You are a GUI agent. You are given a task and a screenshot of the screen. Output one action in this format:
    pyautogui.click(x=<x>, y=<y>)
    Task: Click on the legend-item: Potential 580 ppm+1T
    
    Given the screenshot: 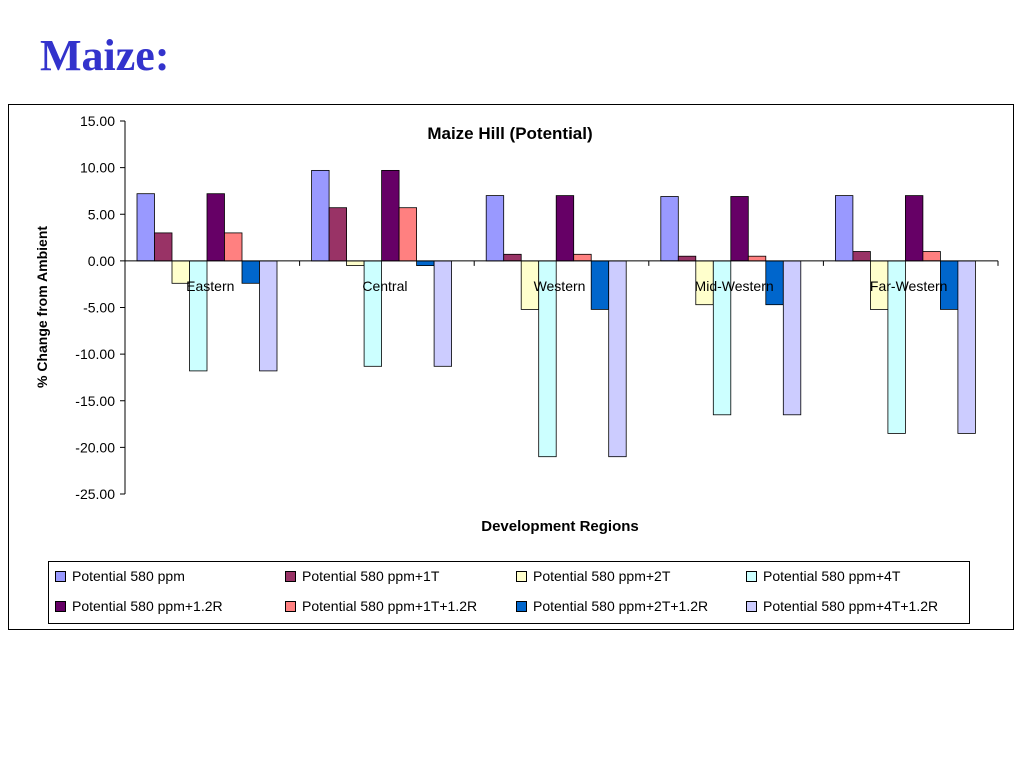 What is the action you would take?
    pyautogui.click(x=362, y=576)
    